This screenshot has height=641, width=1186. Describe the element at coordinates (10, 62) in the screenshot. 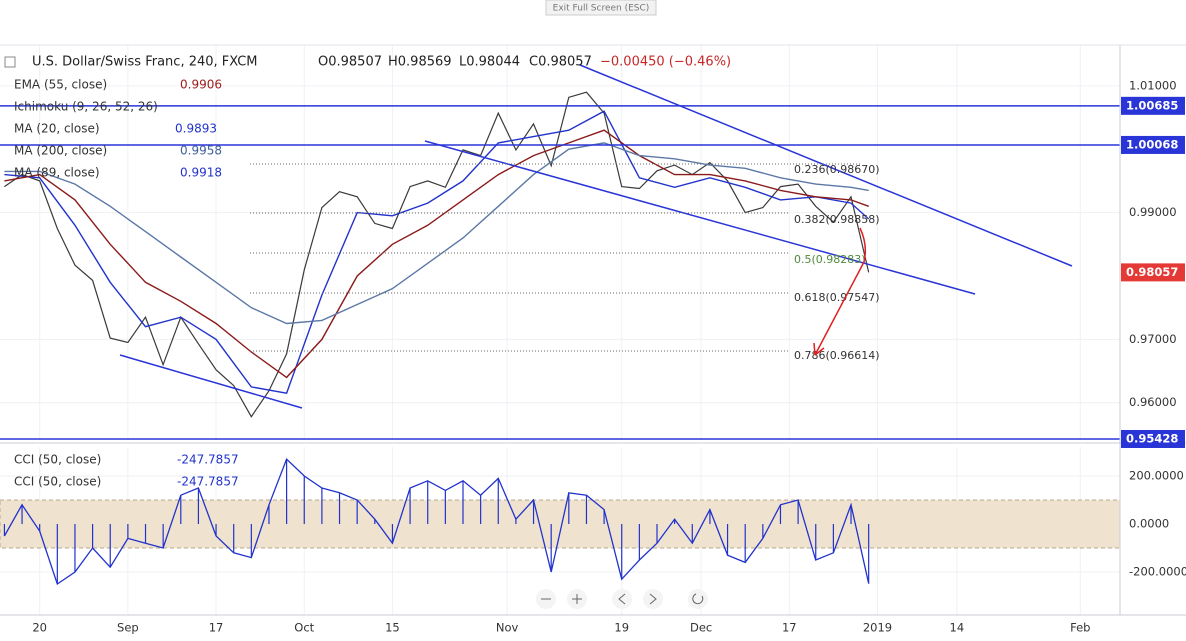

I see `collapse-icon` at that location.